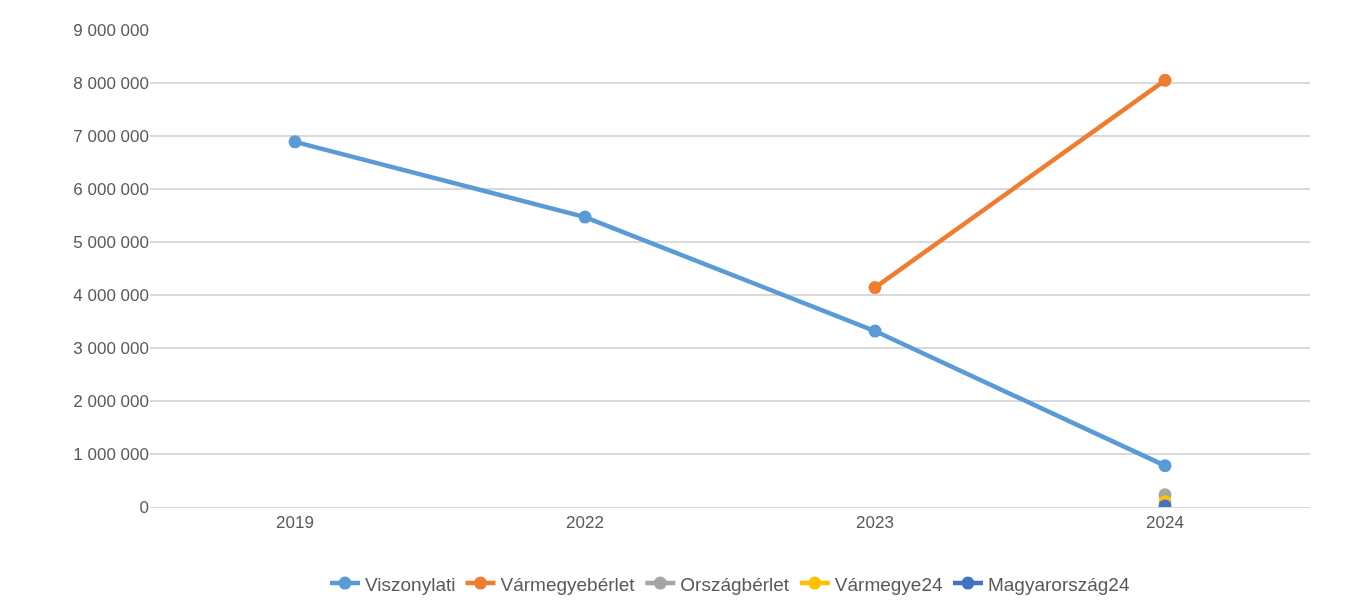  I want to click on legend-label: Magyarország24, so click(1058, 584).